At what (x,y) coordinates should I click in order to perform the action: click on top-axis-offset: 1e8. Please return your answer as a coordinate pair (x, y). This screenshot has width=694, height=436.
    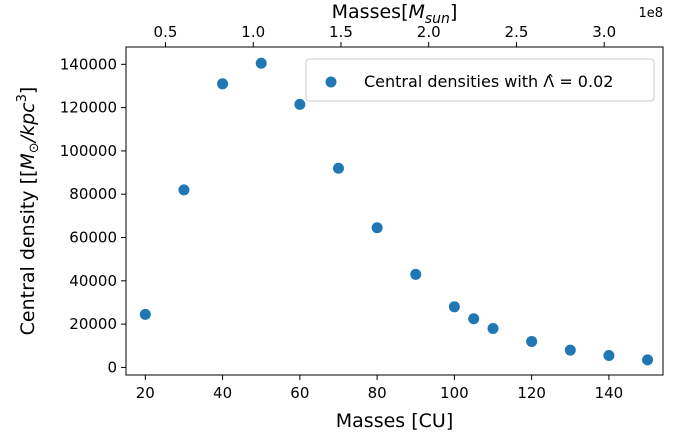
    Looking at the image, I should click on (650, 13).